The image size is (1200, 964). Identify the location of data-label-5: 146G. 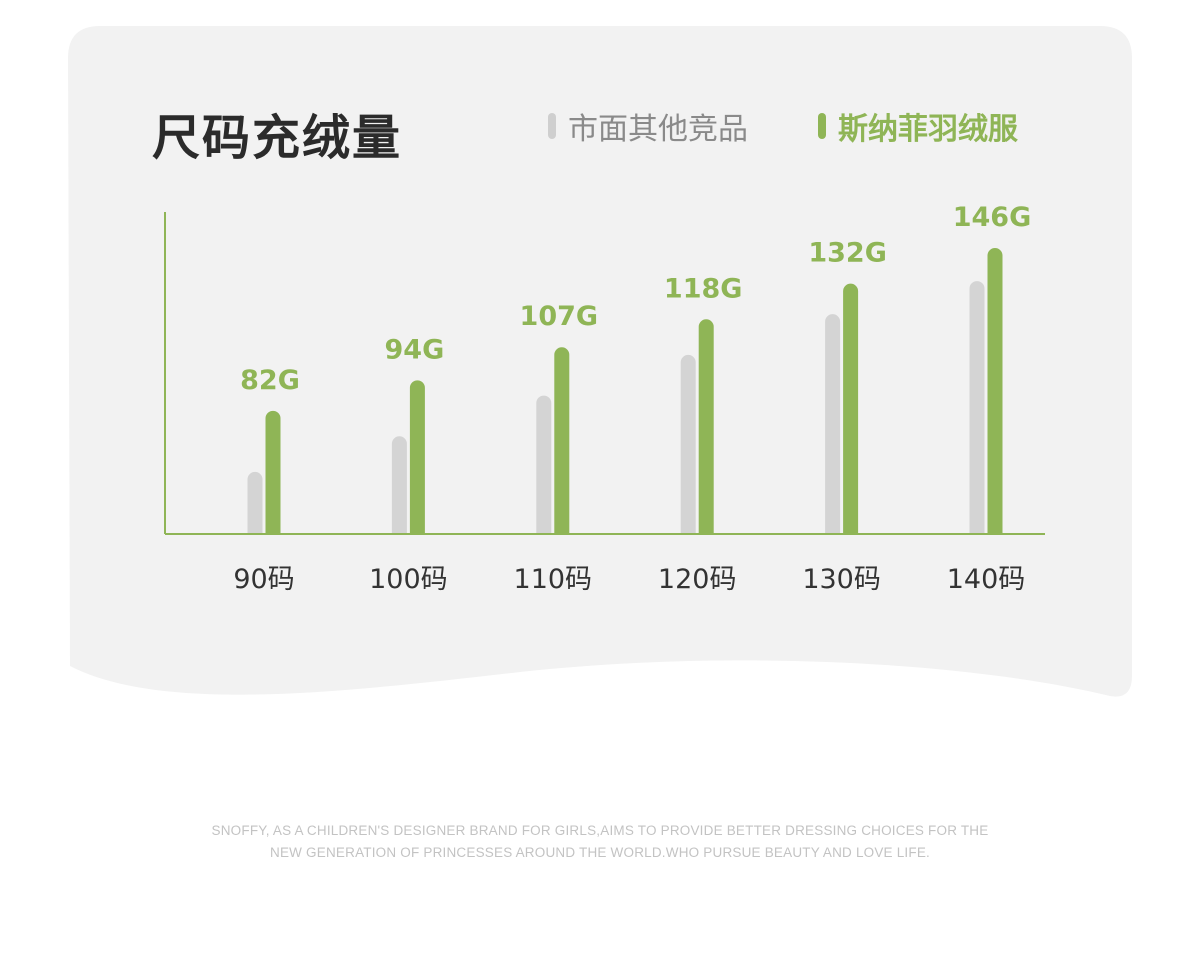
(992, 217).